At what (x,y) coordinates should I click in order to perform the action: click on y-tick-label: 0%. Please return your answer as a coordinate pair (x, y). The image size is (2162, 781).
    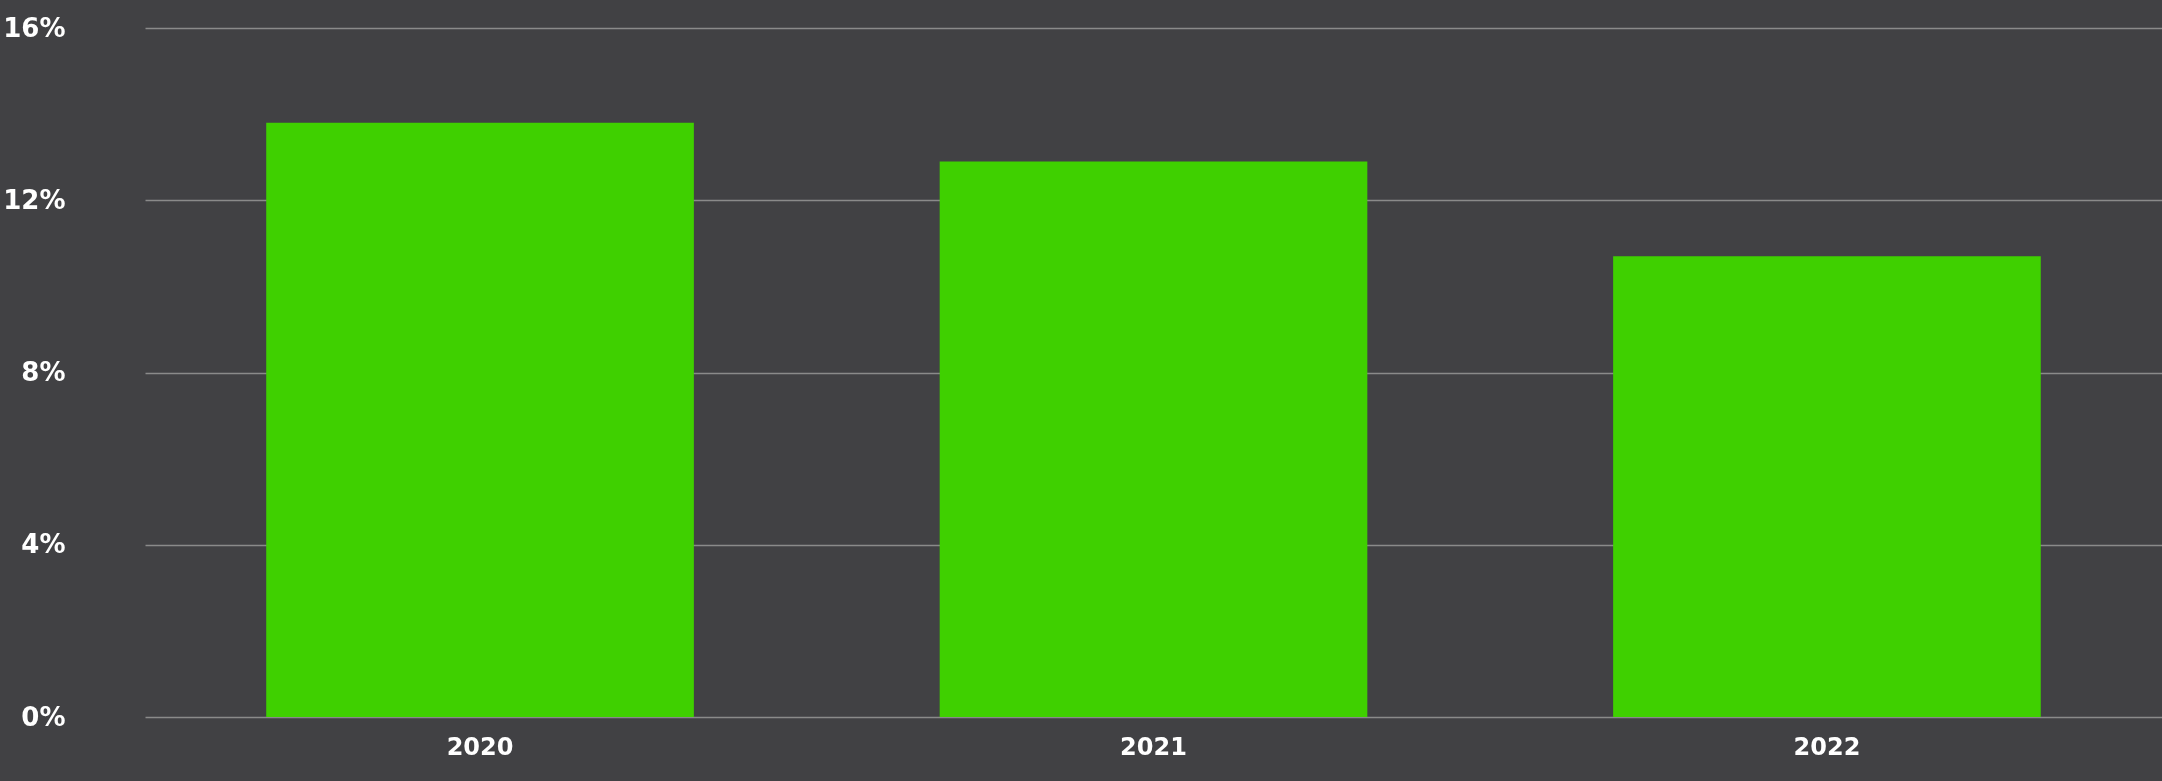
    Looking at the image, I should click on (43, 716).